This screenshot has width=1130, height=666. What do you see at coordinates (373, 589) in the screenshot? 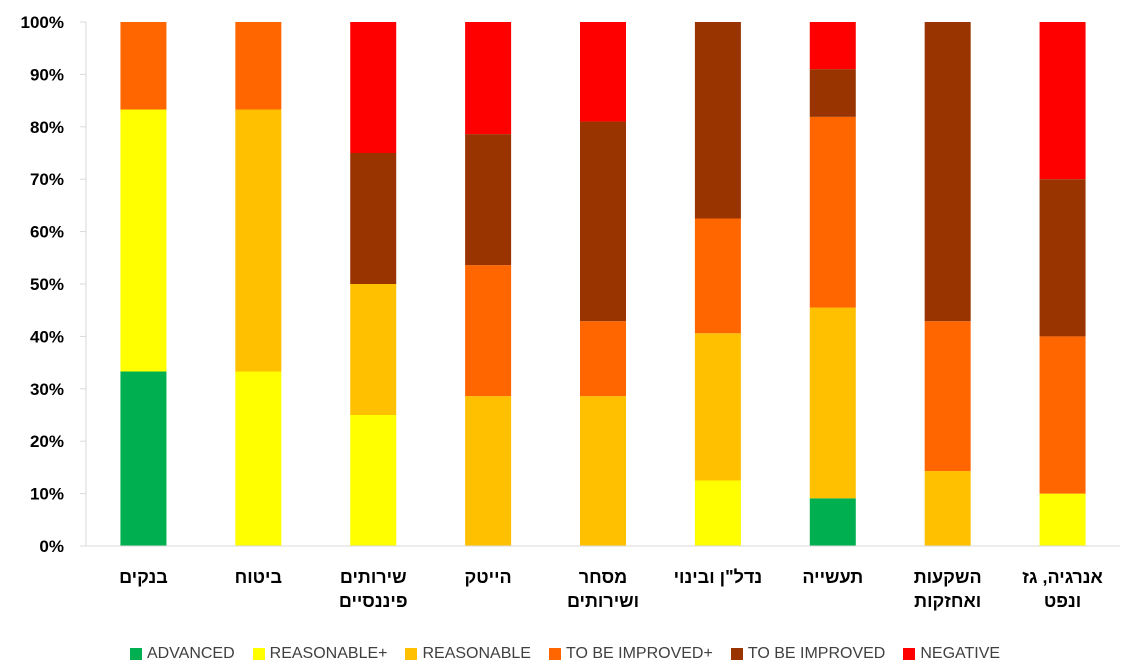
I see `x-tick-label: שירותים פיננסיים` at bounding box center [373, 589].